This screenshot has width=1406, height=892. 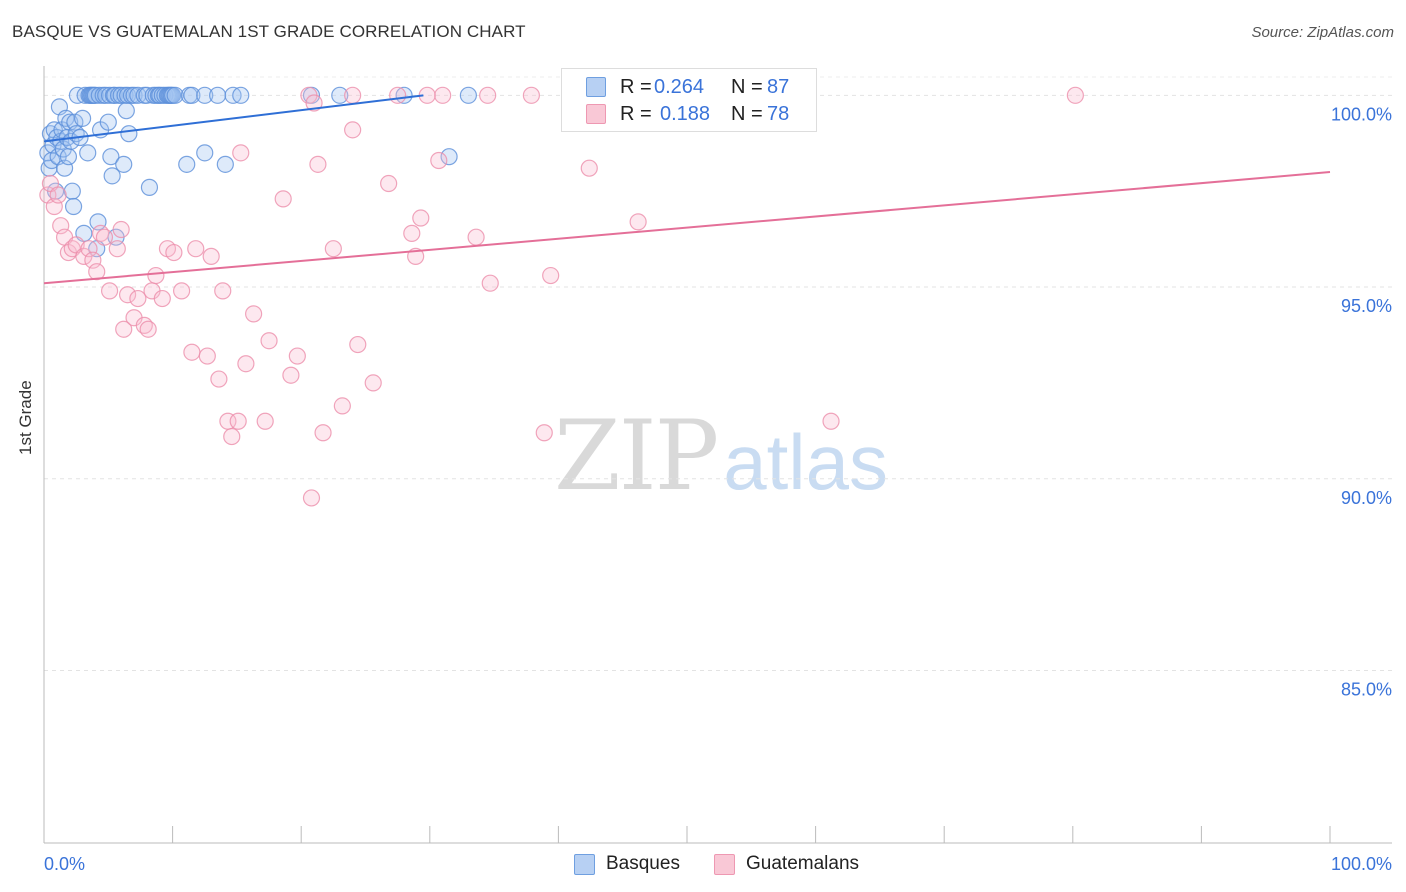 What do you see at coordinates (689, 100) in the screenshot?
I see `correlation-legend: R = 0.264 N = 87 R = 0.188 N = 78` at bounding box center [689, 100].